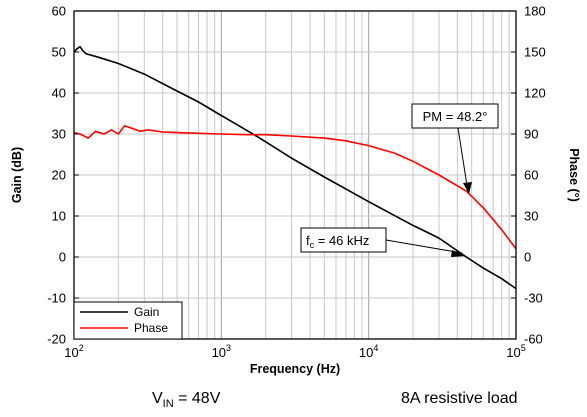 The image size is (587, 417). I want to click on legend-box, so click(128, 320).